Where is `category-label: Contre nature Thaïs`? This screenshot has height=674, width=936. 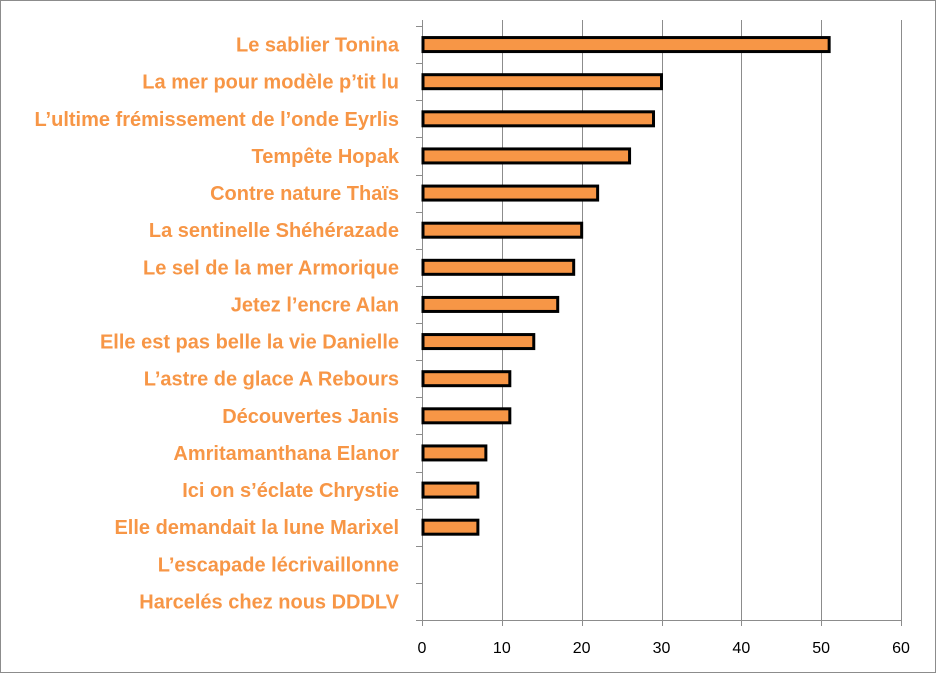 category-label: Contre nature Thaïs is located at coordinates (304, 194).